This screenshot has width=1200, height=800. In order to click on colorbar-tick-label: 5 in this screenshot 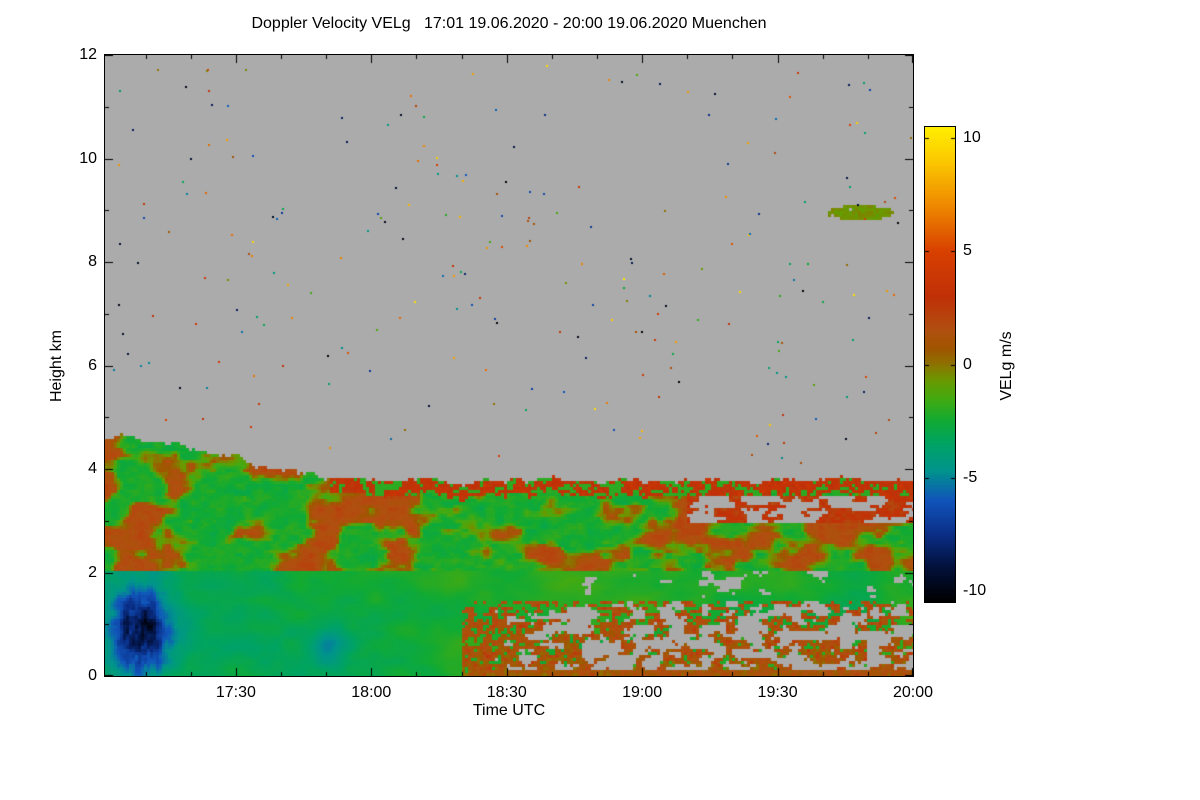, I will do `click(967, 251)`.